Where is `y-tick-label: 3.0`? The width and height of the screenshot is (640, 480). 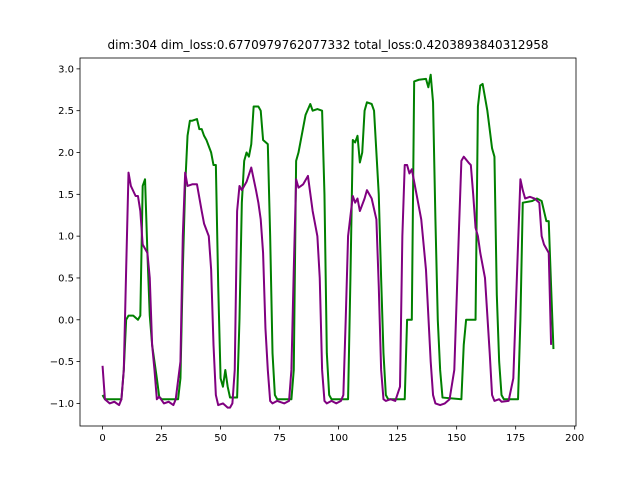
y-tick-label: 3.0 is located at coordinates (66, 69).